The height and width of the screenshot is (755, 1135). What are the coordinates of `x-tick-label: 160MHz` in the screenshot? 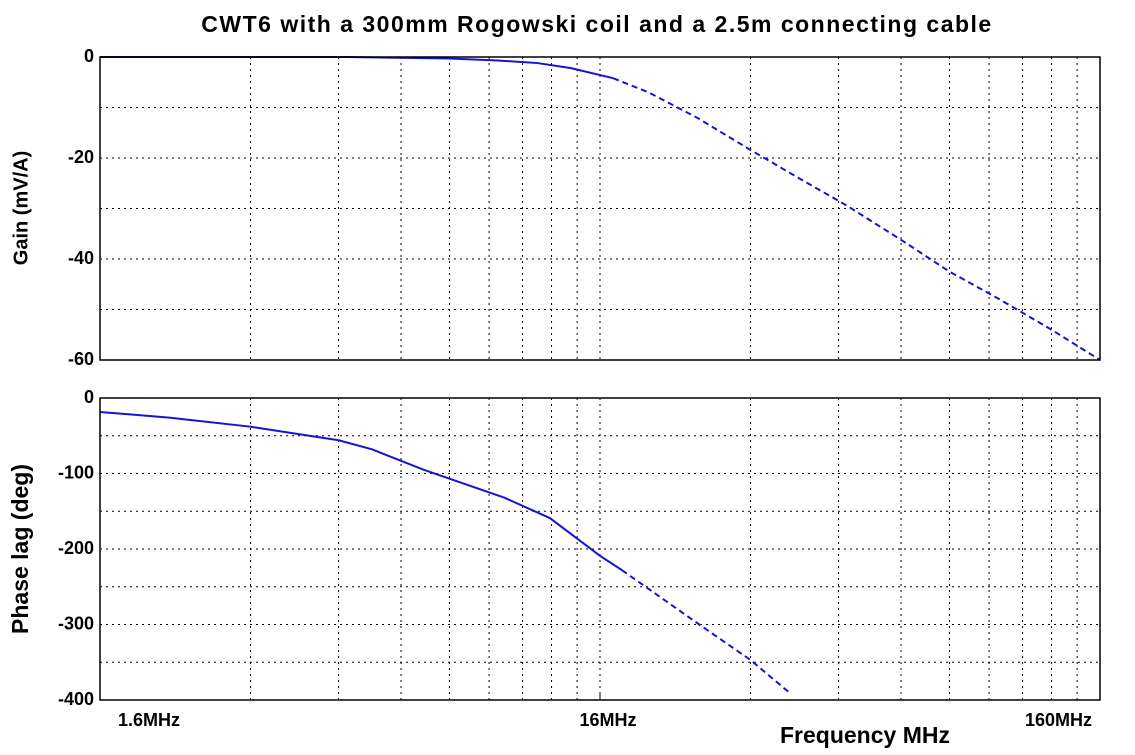 It's located at (1058, 720).